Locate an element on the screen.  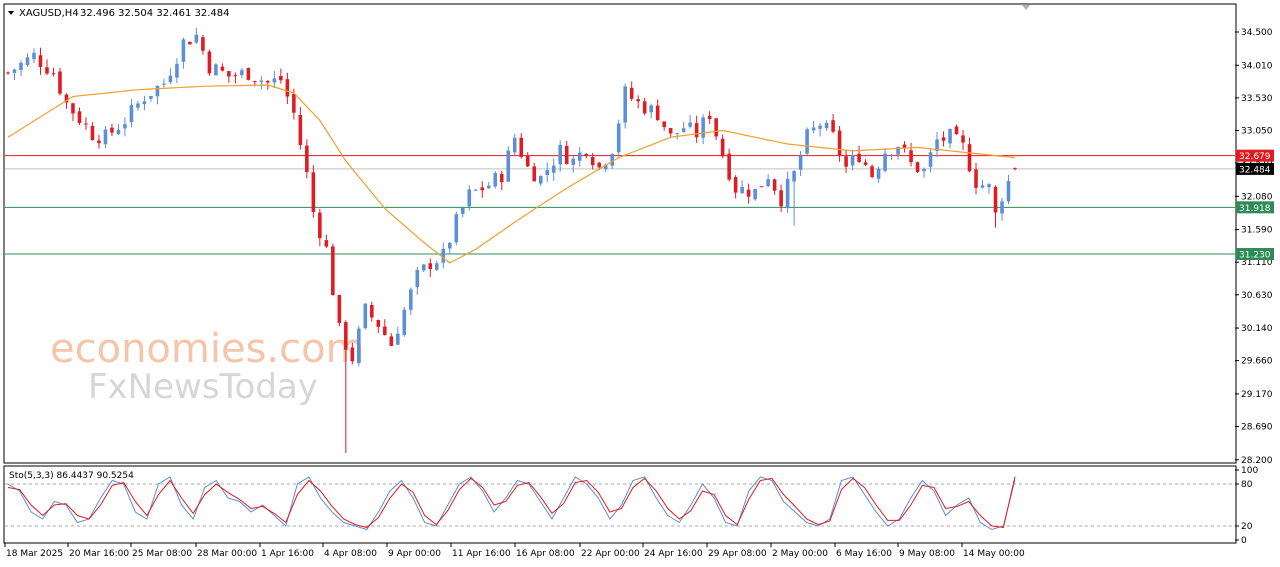
price-line-tag-label: 32.679 is located at coordinates (1255, 157).